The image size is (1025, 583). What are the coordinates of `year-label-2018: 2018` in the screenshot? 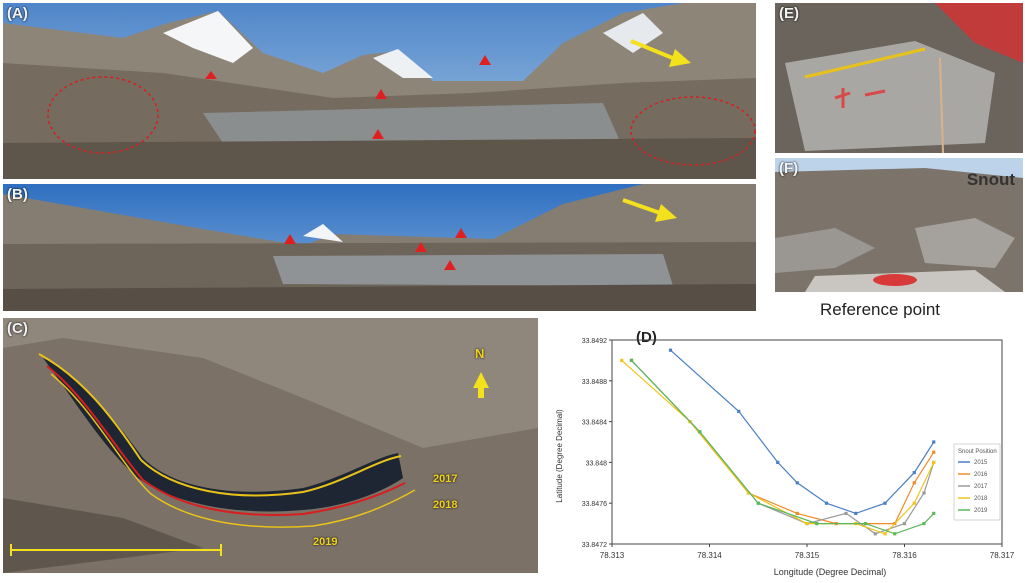 It's located at (445, 505).